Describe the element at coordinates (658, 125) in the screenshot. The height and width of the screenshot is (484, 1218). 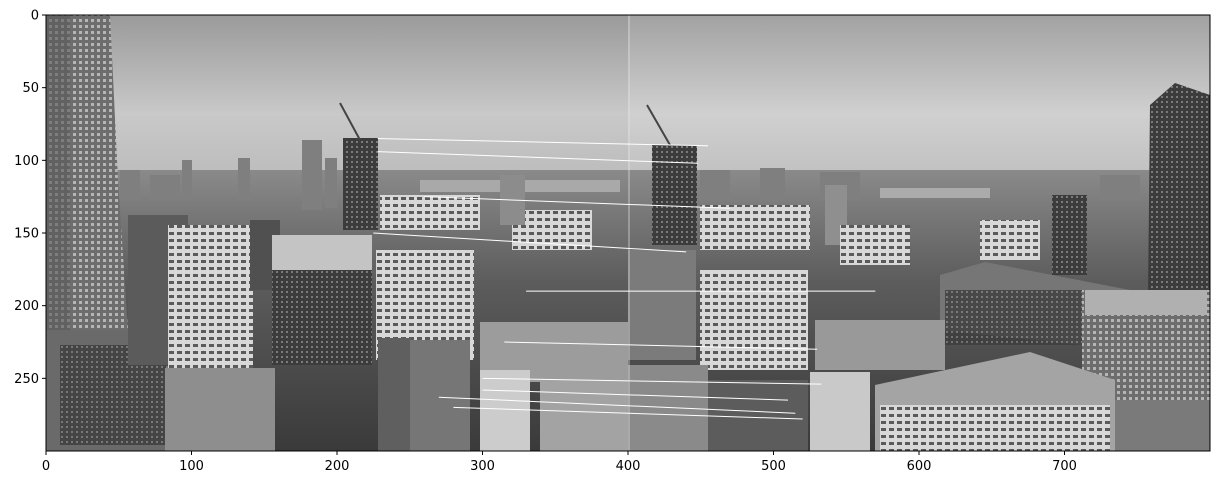
I see `crane-boom-right` at that location.